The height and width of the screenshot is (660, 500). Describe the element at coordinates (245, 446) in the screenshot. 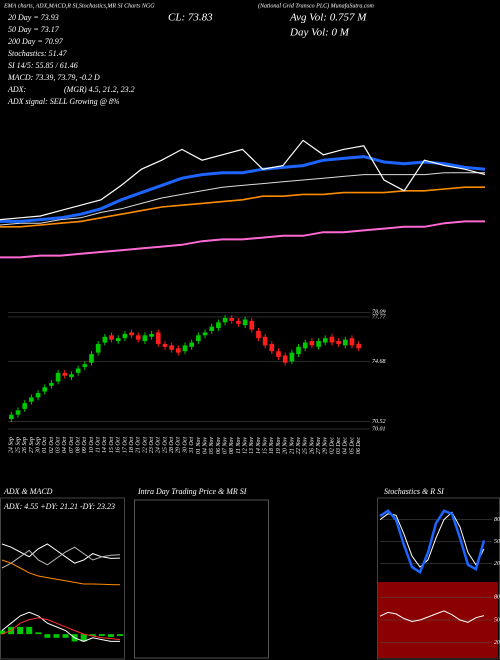

I see `x-tick-label: 12 Nov` at that location.